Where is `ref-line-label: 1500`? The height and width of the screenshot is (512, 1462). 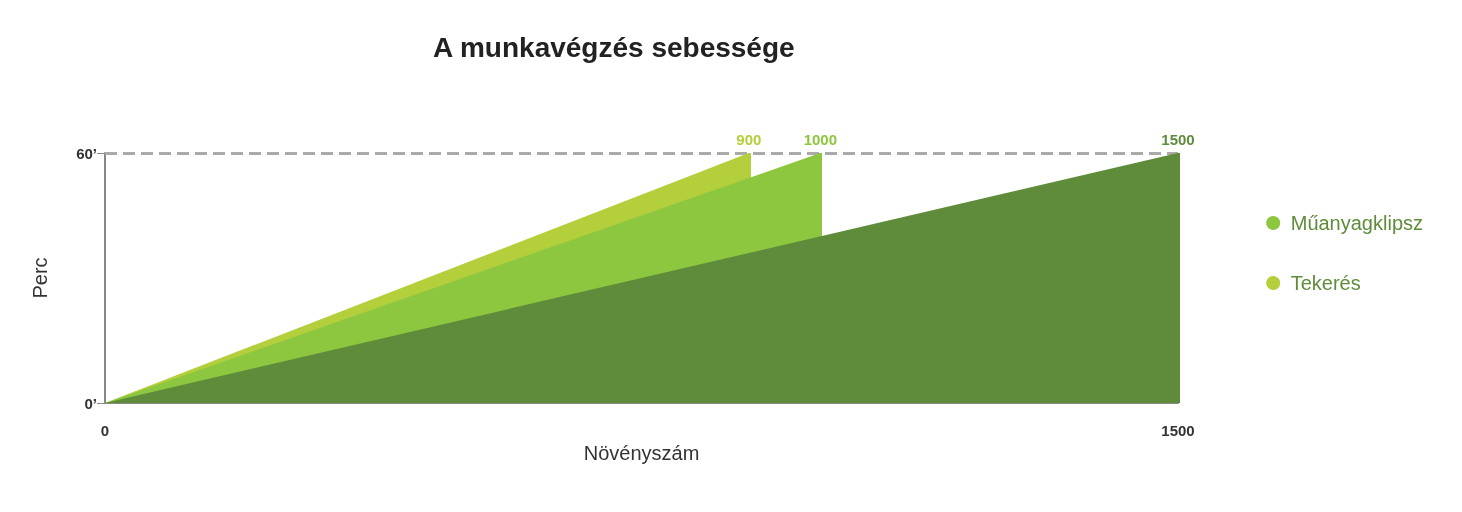 ref-line-label: 1500 is located at coordinates (1178, 139).